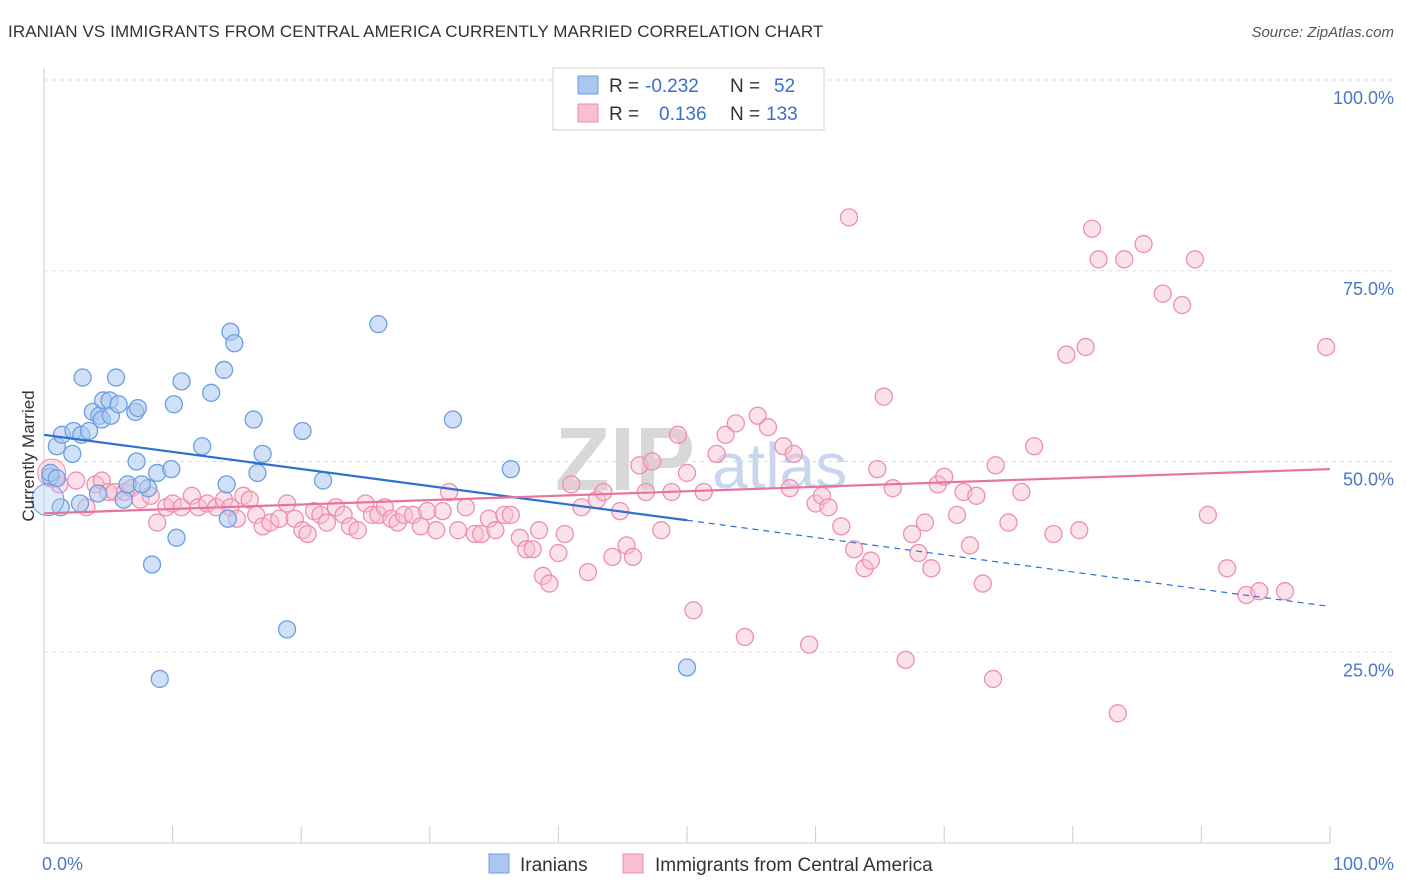 This screenshot has height=892, width=1406. I want to click on series-legend: Iranians Immigrants from Central America, so click(710, 864).